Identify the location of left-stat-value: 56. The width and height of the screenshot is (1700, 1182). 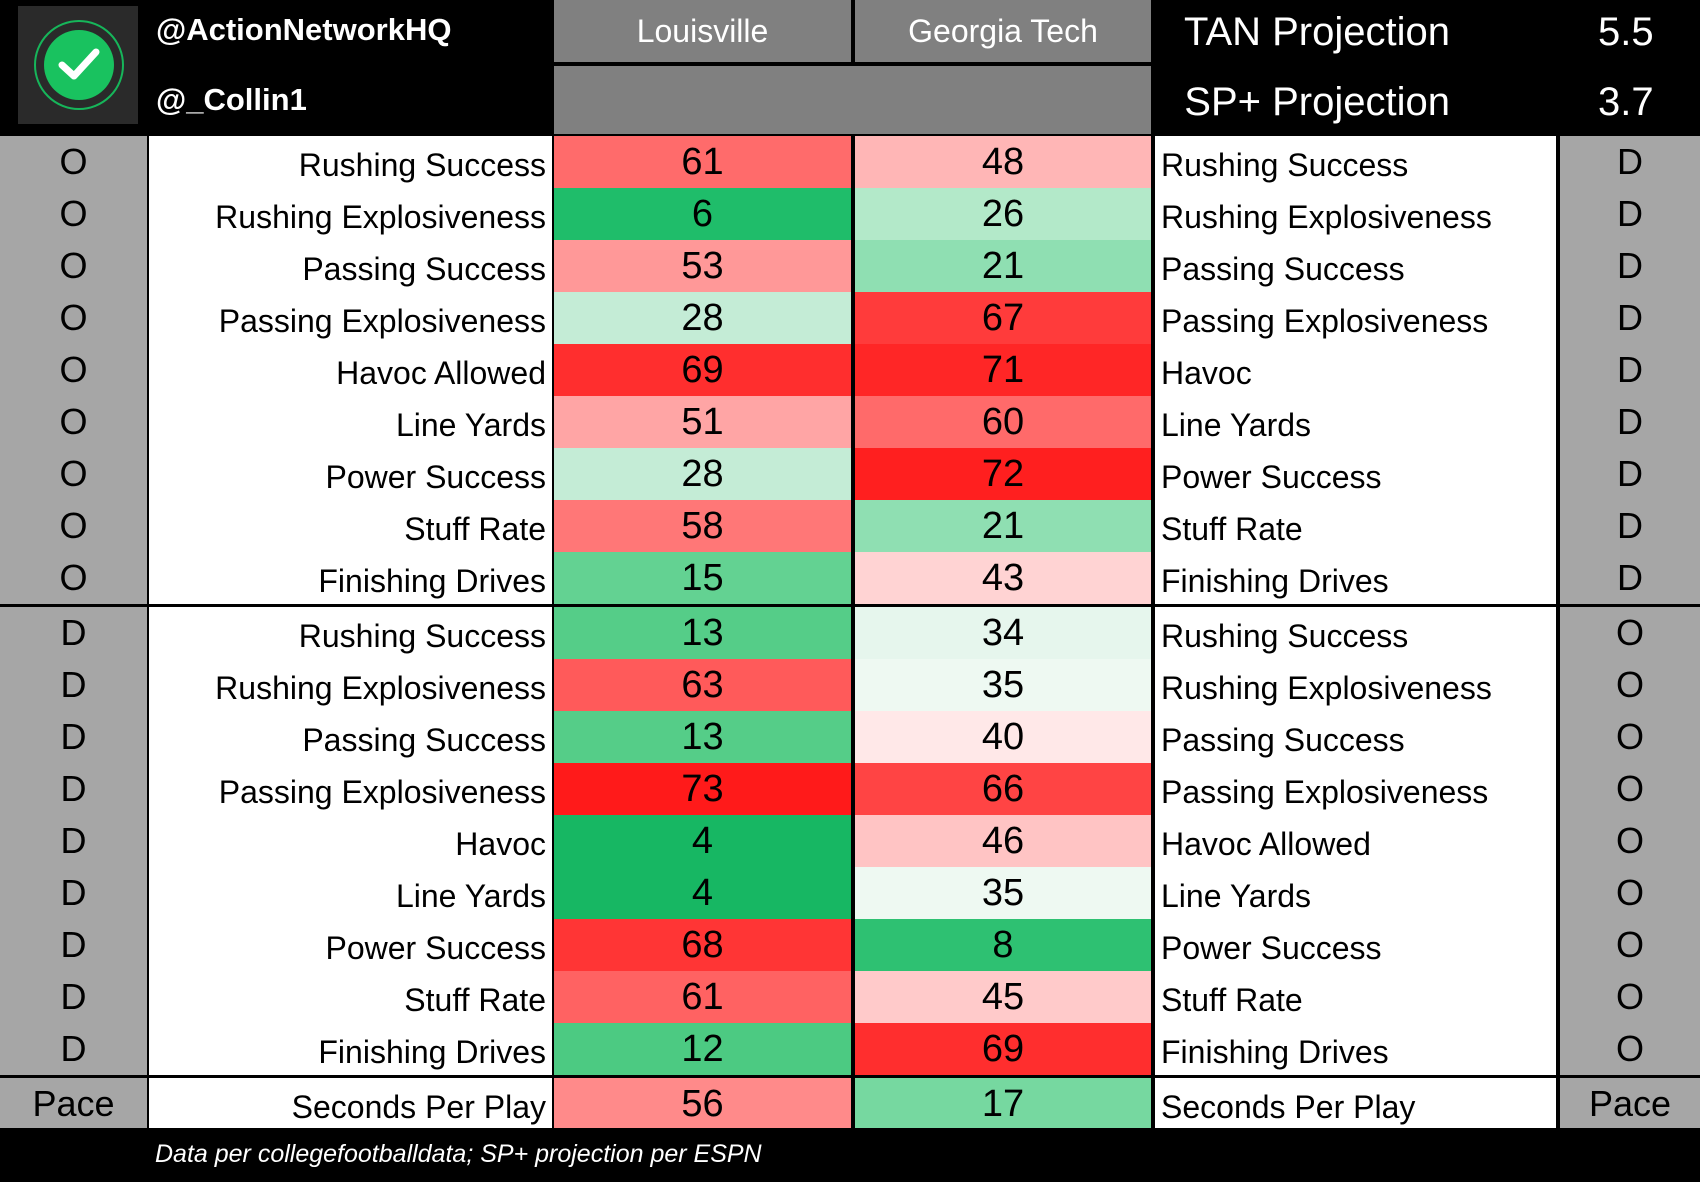
(702, 1104).